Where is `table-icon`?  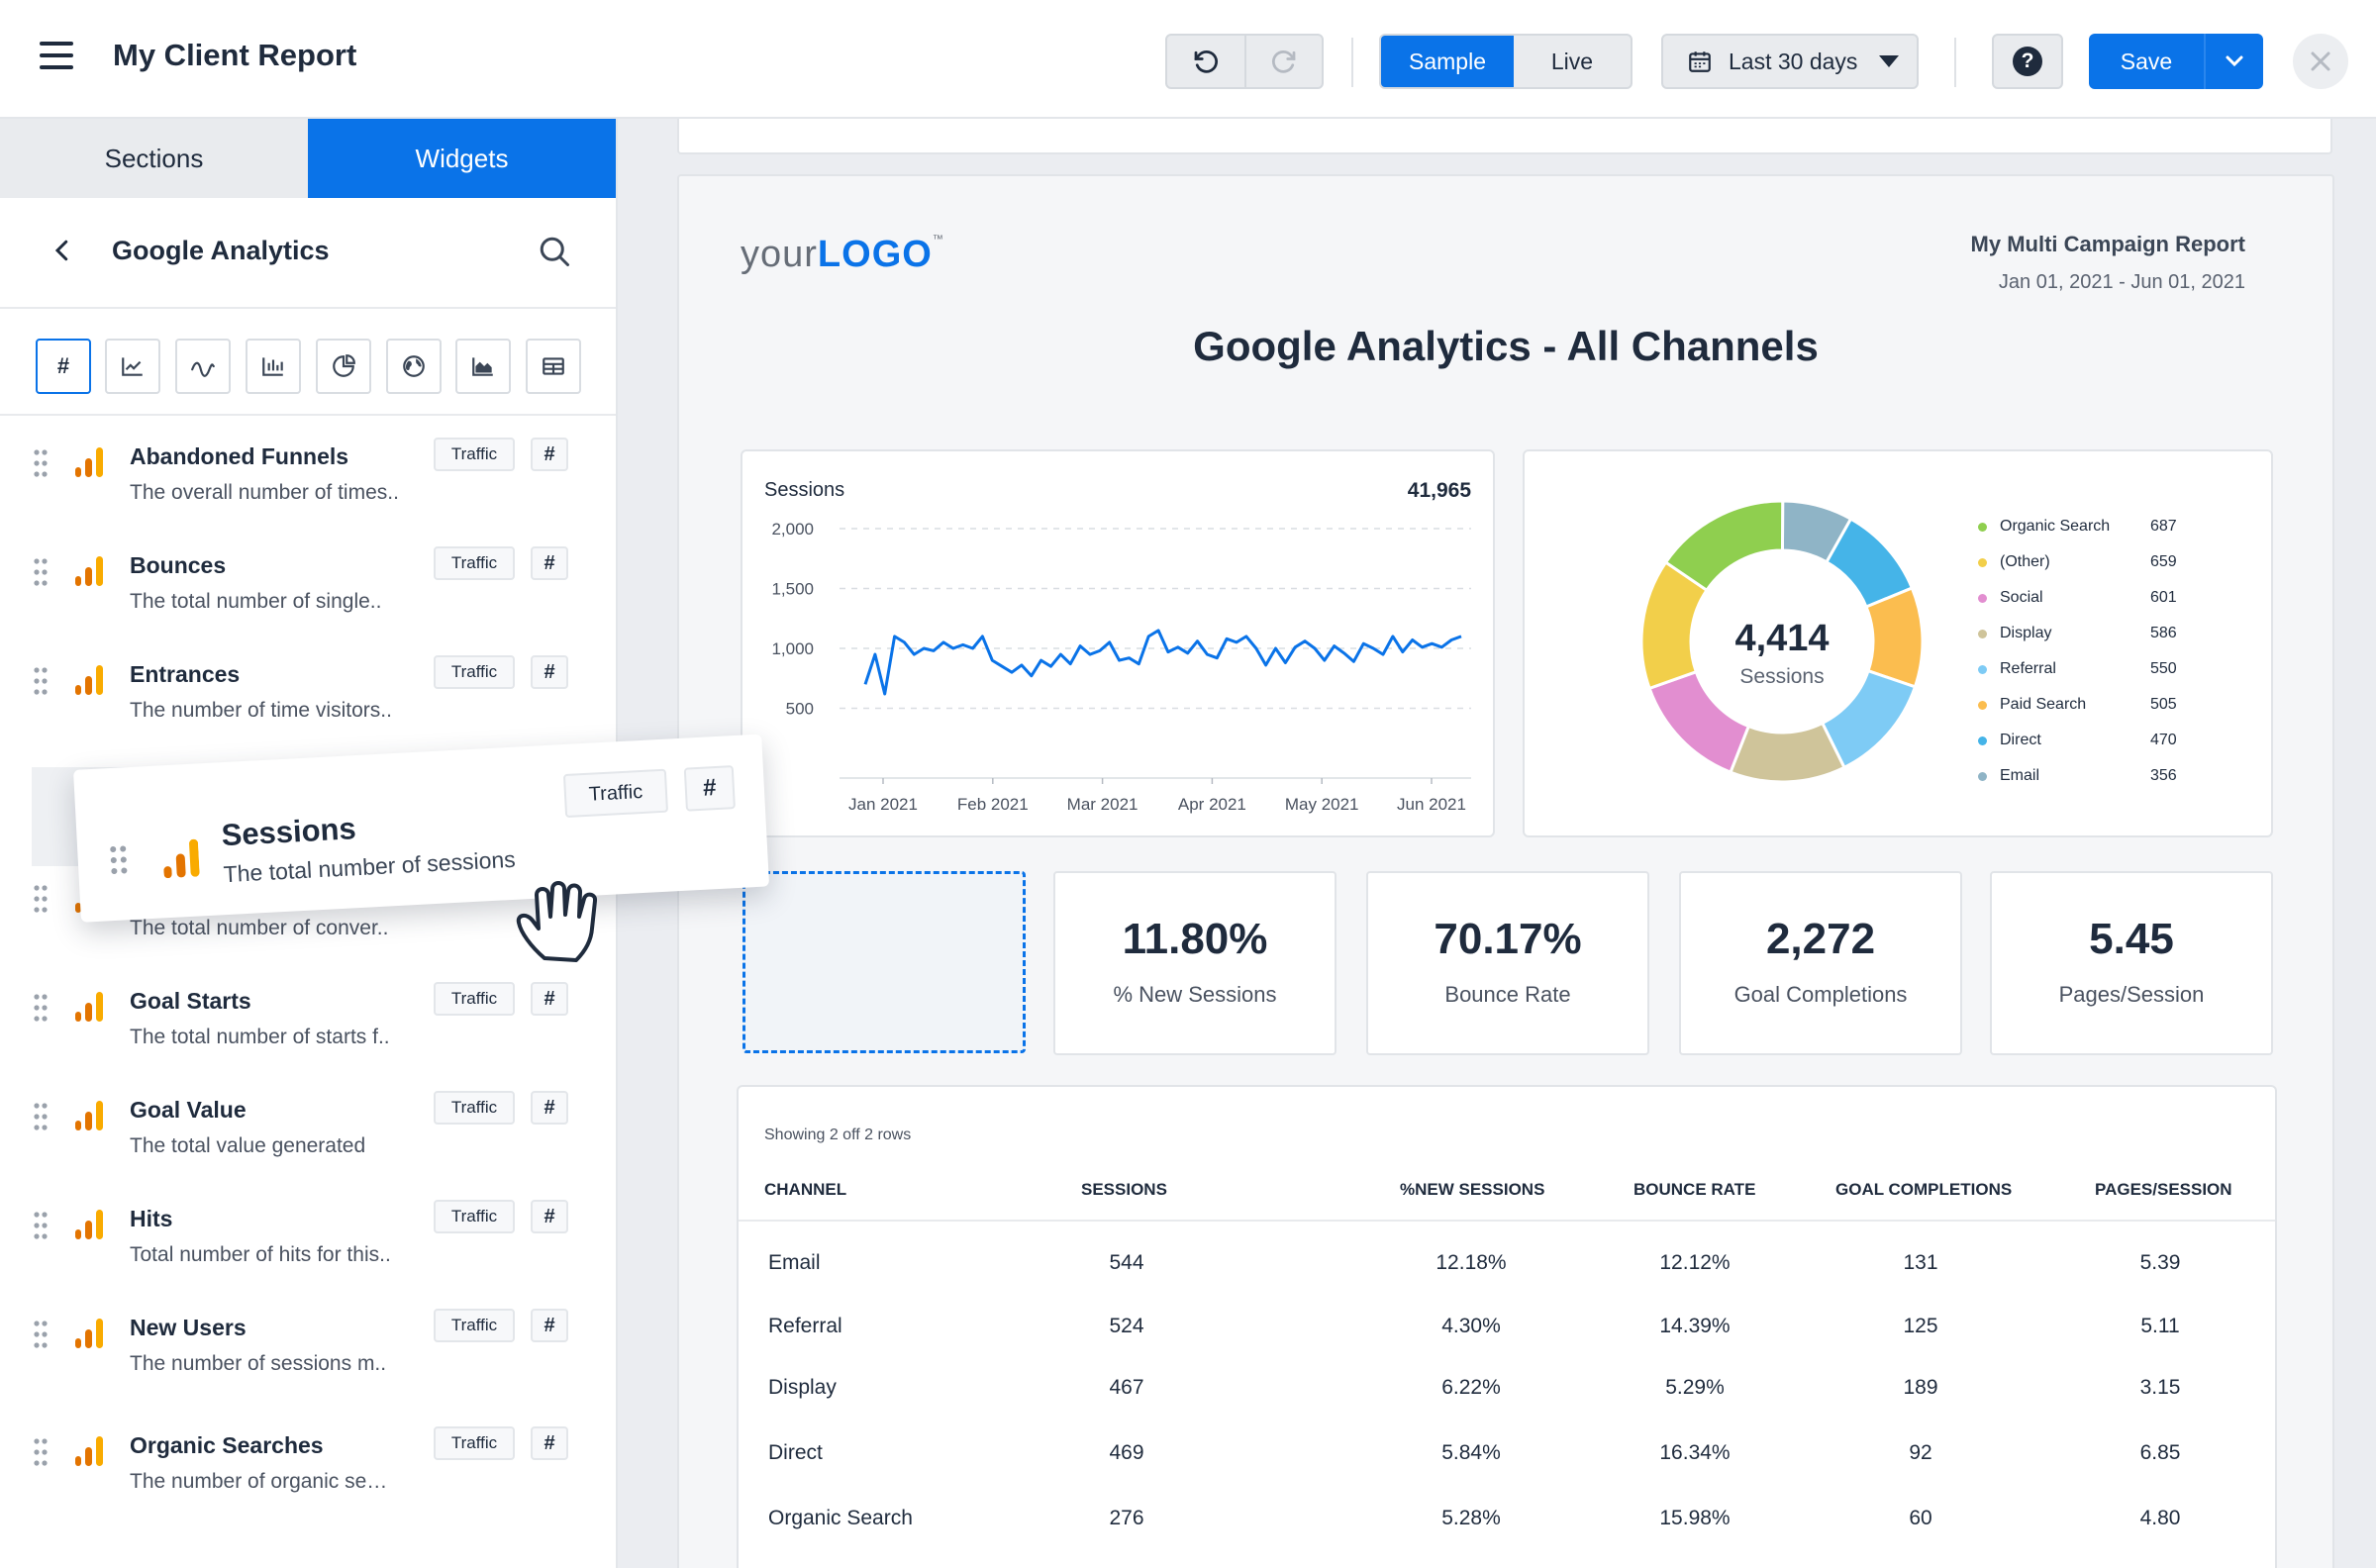 table-icon is located at coordinates (553, 366).